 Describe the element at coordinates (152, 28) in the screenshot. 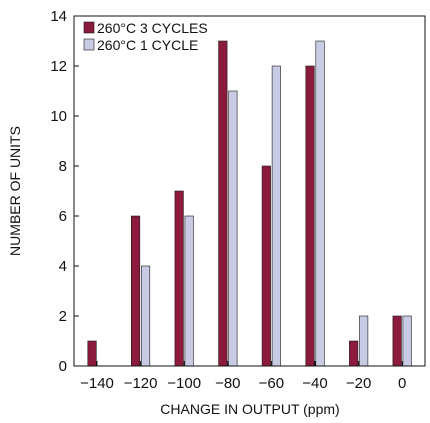

I see `legend-label-0: 260°C 3 CYCLES` at that location.